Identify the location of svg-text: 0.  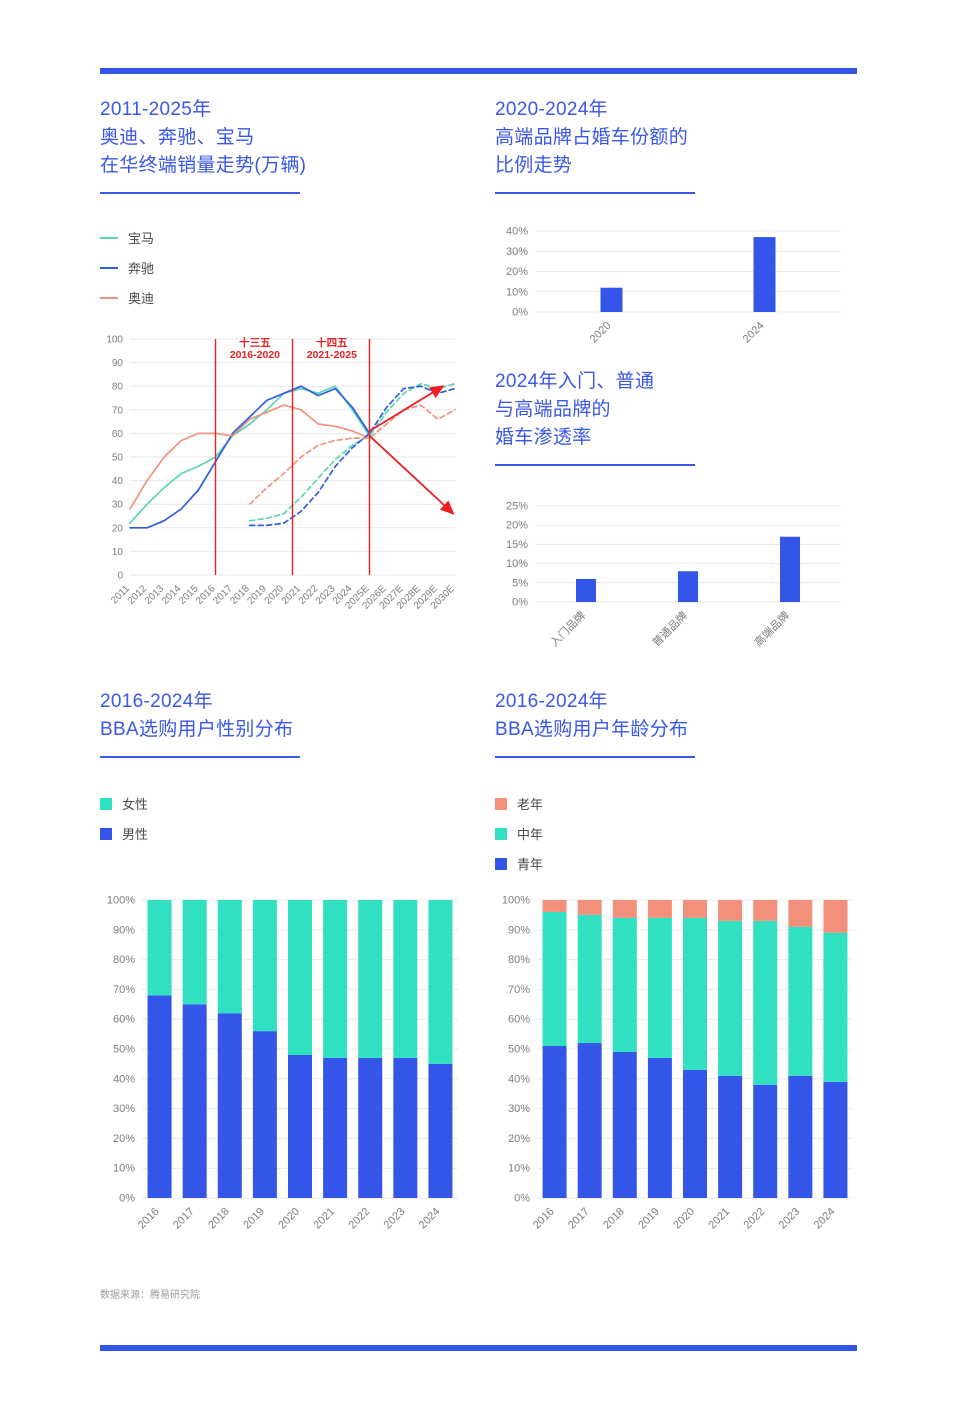
(120, 576).